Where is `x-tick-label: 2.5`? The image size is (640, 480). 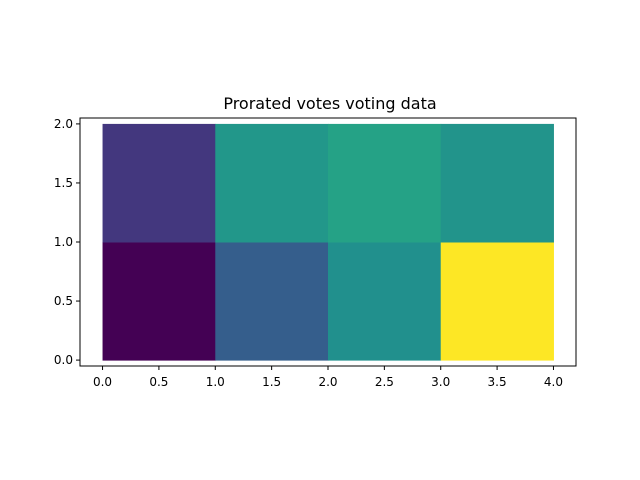
x-tick-label: 2.5 is located at coordinates (384, 382).